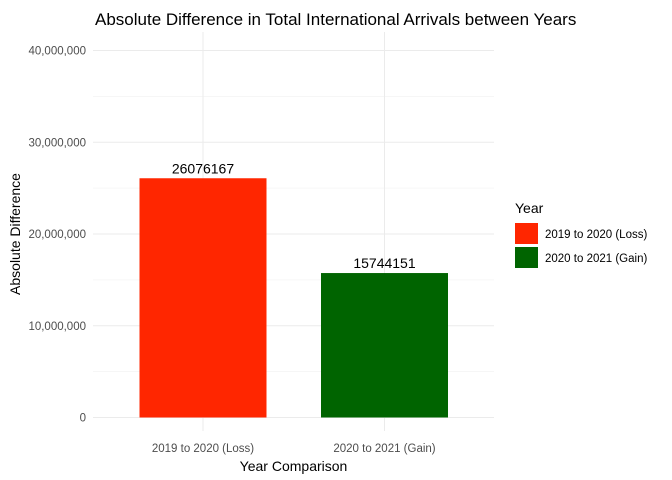  Describe the element at coordinates (384, 263) in the screenshot. I see `data-label: 15744151` at that location.